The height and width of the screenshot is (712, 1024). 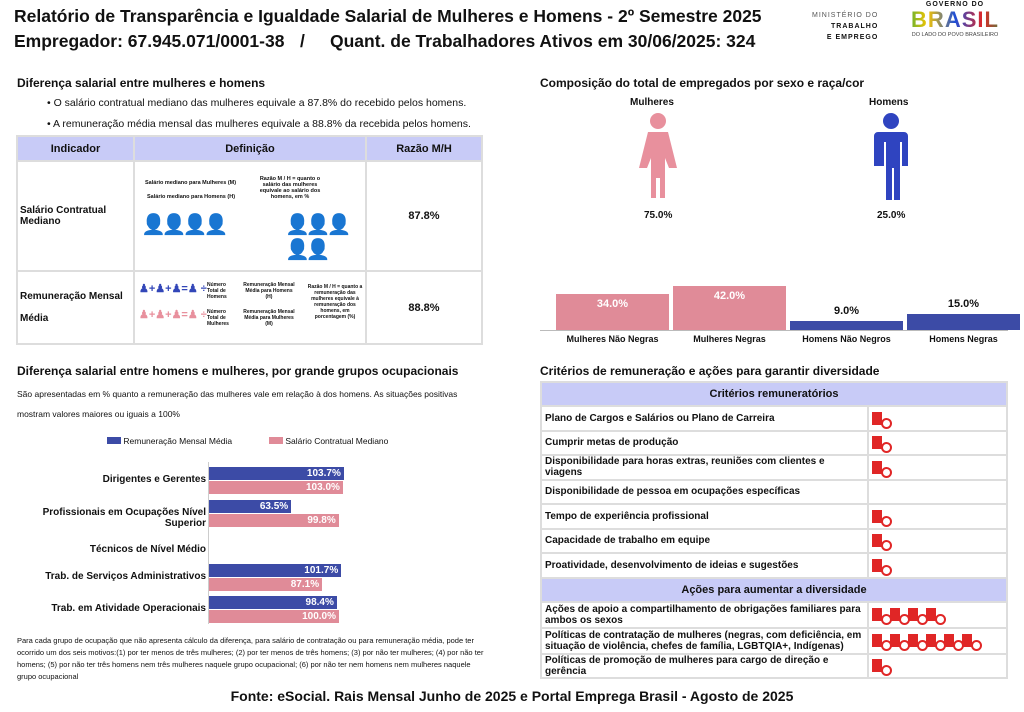 What do you see at coordinates (128, 608) in the screenshot?
I see `category-label: Trab. em Atividade Operacionais` at bounding box center [128, 608].